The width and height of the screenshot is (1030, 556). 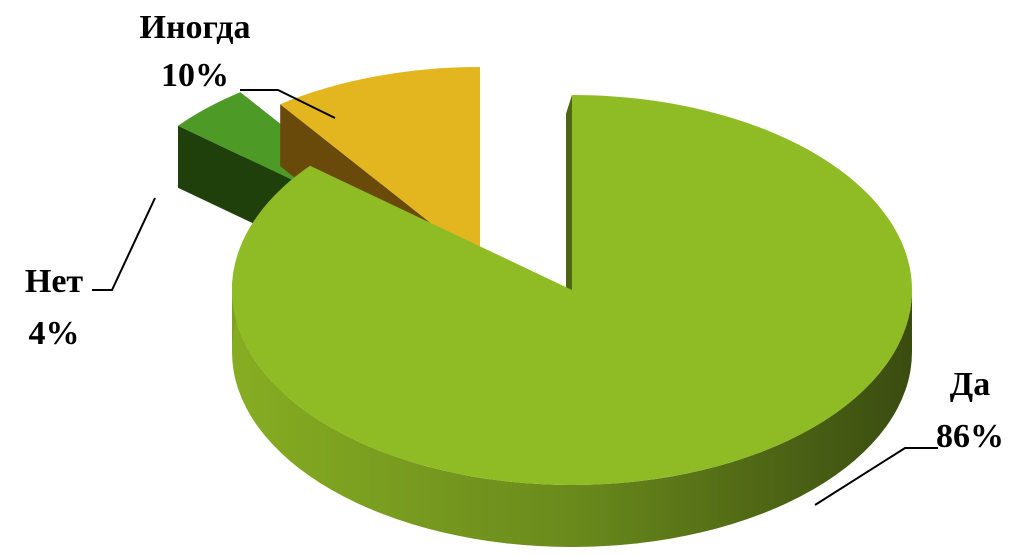 What do you see at coordinates (54, 281) in the screenshot?
I see `data-label-name-net: Нет` at bounding box center [54, 281].